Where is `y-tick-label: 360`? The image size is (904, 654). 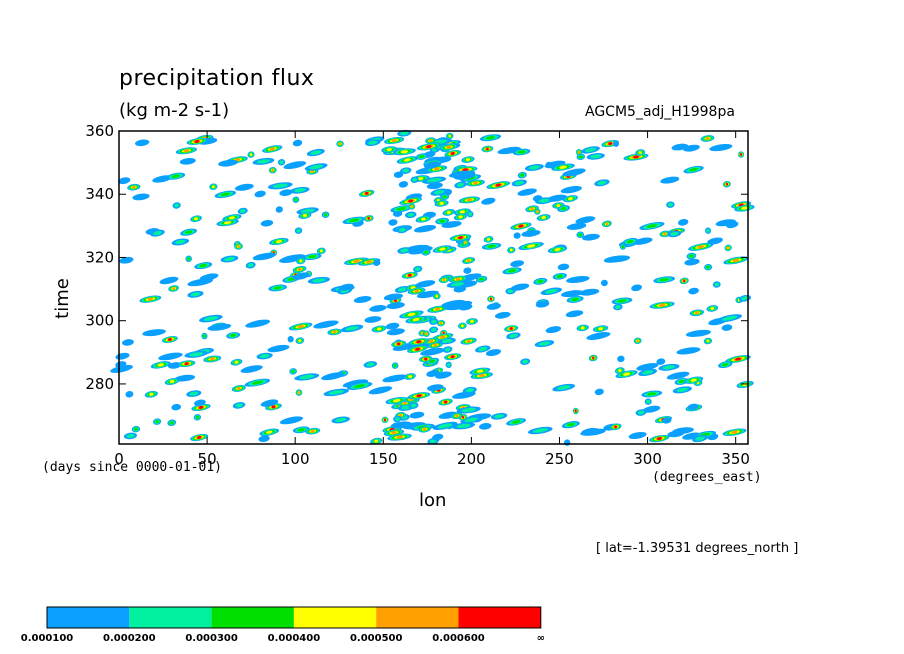
y-tick-label: 360 is located at coordinates (99, 131).